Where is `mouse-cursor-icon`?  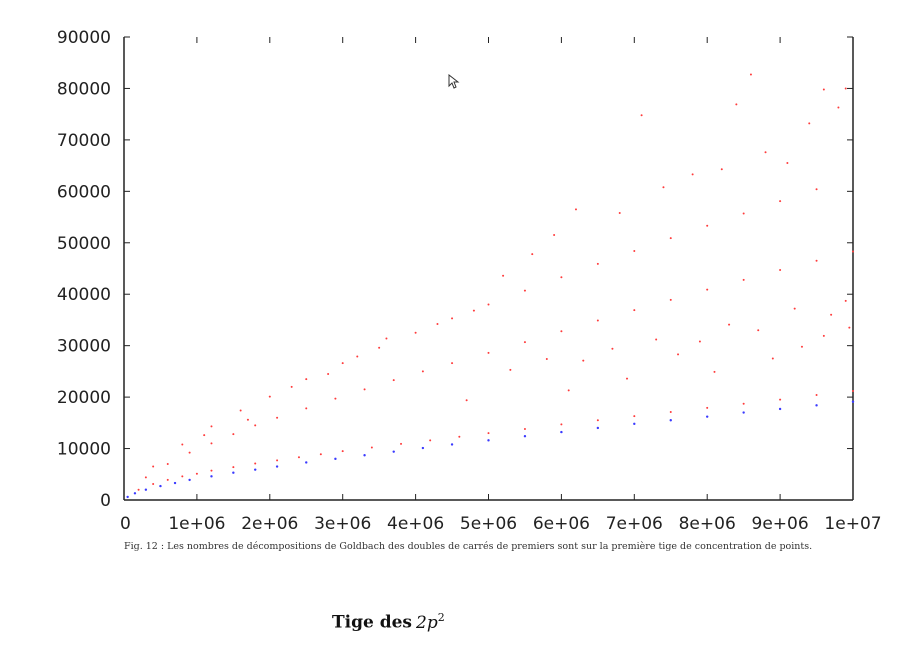 mouse-cursor-icon is located at coordinates (454, 81).